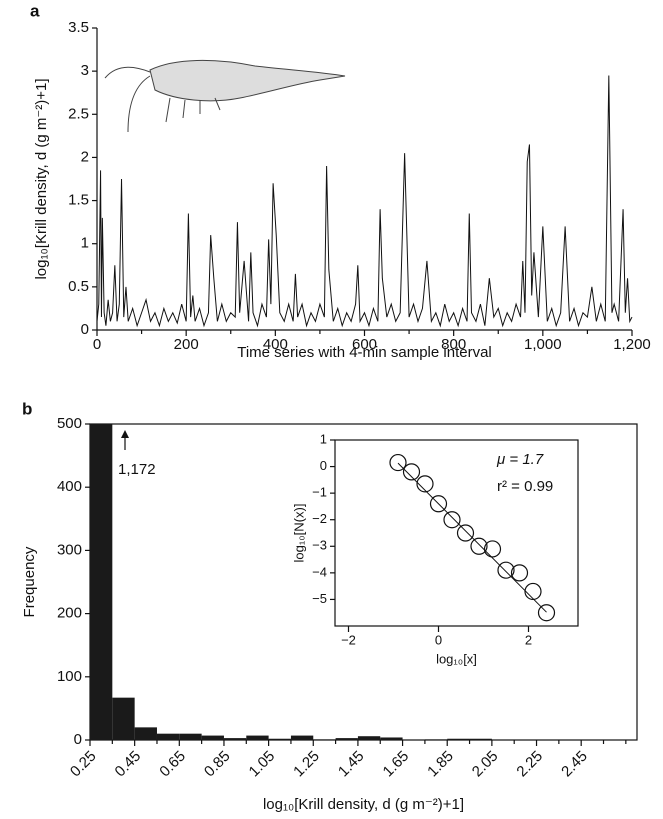 This screenshot has height=819, width=663. I want to click on krill-body, so click(247, 80).